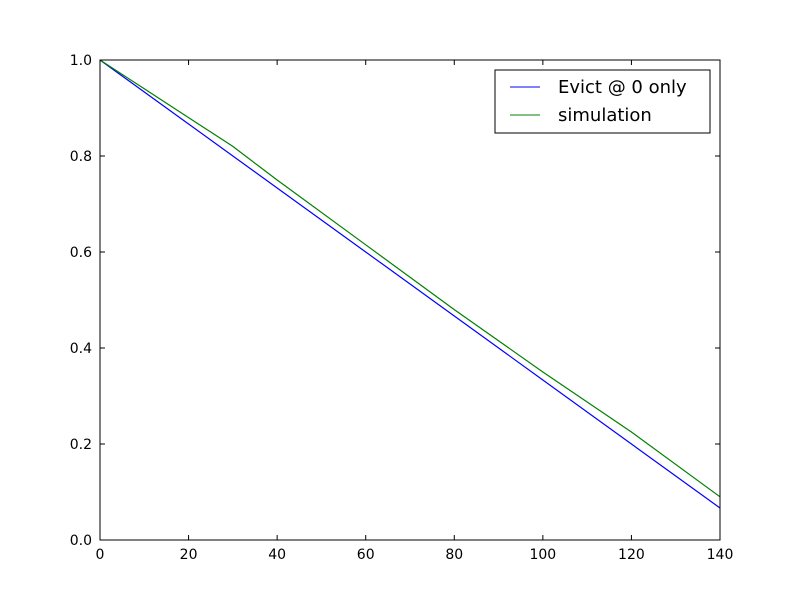 This screenshot has height=600, width=800. What do you see at coordinates (542, 555) in the screenshot?
I see `x-tick-label: 100` at bounding box center [542, 555].